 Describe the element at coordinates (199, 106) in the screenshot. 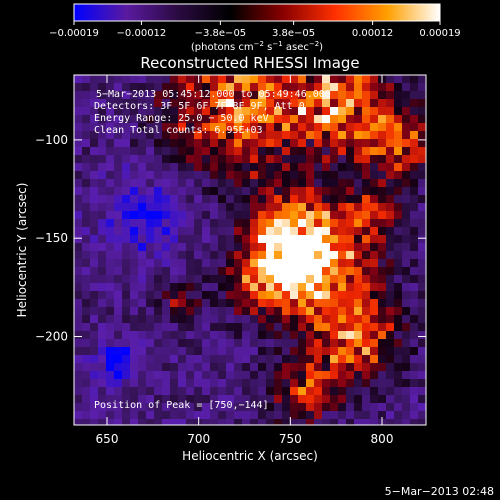

I see `annotation-detectors: Detectors: 3F 5F 6F 7F 8F 9F, Att 0` at that location.